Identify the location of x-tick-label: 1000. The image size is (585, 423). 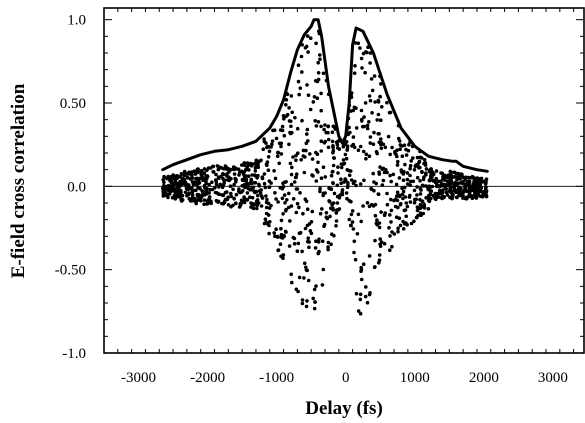
(415, 378).